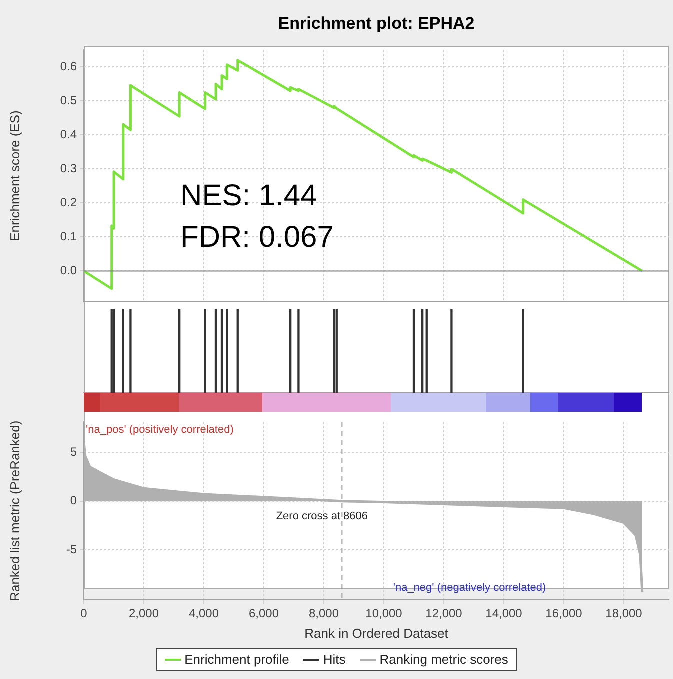 The height and width of the screenshot is (679, 673). Describe the element at coordinates (69, 101) in the screenshot. I see `y-tick-label: 0.5` at that location.